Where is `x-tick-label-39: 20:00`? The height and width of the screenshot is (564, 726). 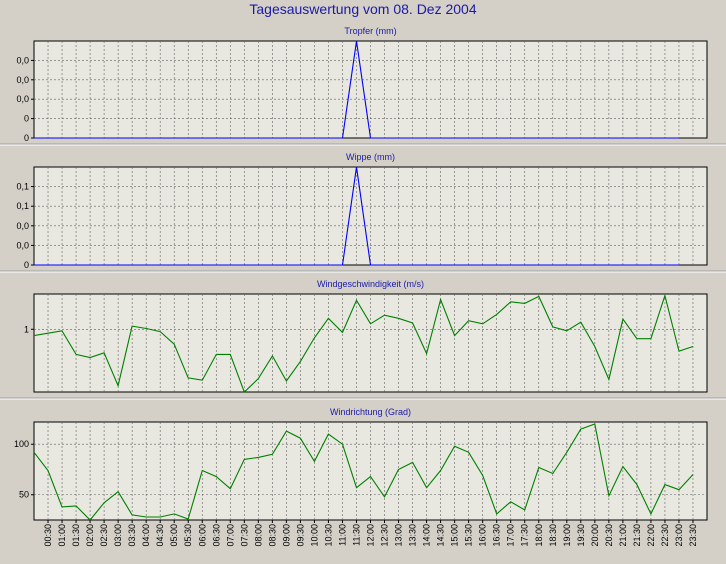
x-tick-label-39: 20:00 is located at coordinates (595, 535).